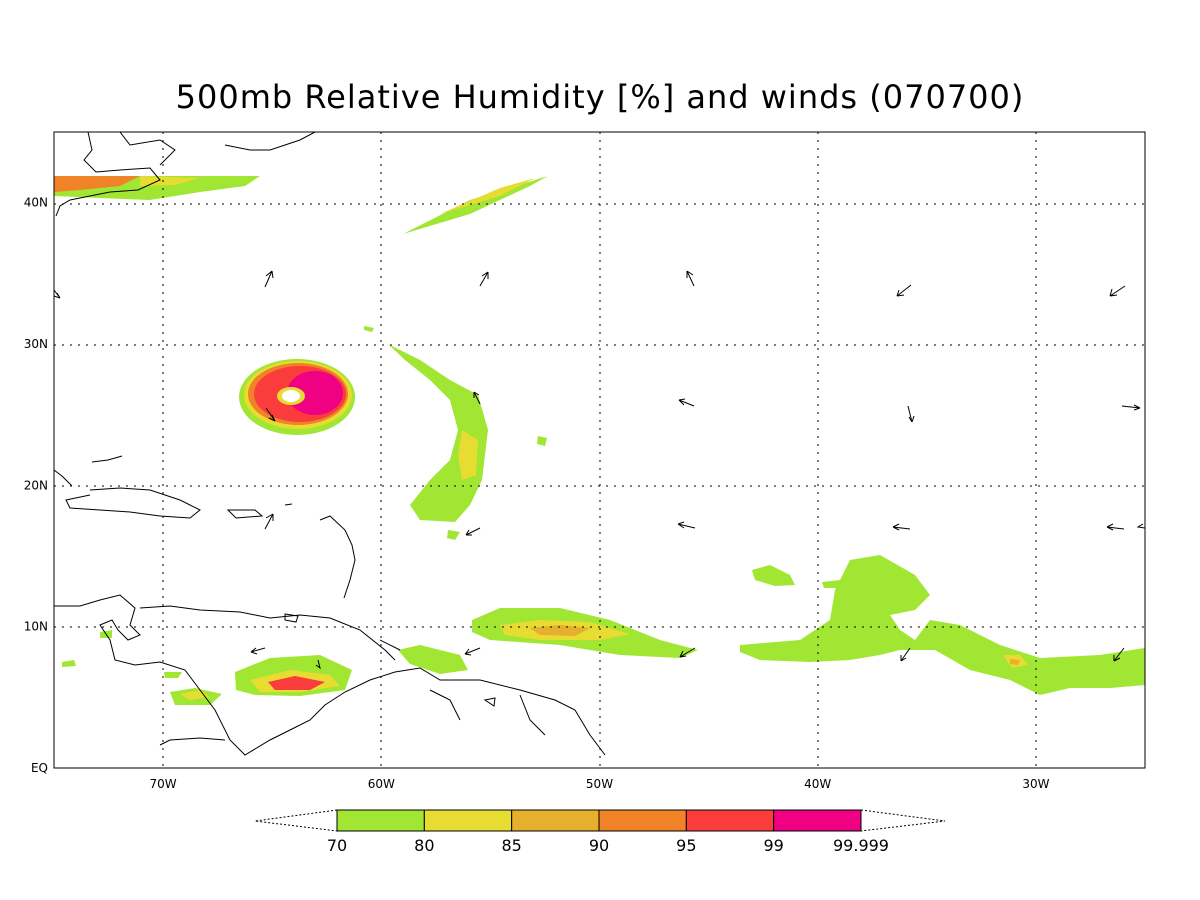 This screenshot has height=900, width=1200. What do you see at coordinates (297, 397) in the screenshot?
I see `hurricane-humidity-ring` at bounding box center [297, 397].